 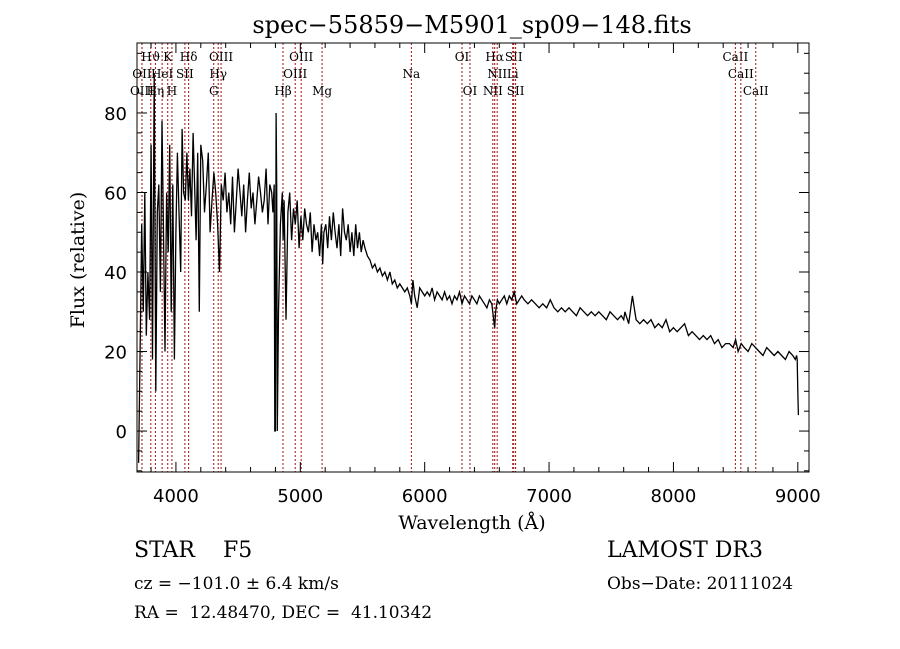 I want to click on y-tick-label: 80, so click(x=115, y=114).